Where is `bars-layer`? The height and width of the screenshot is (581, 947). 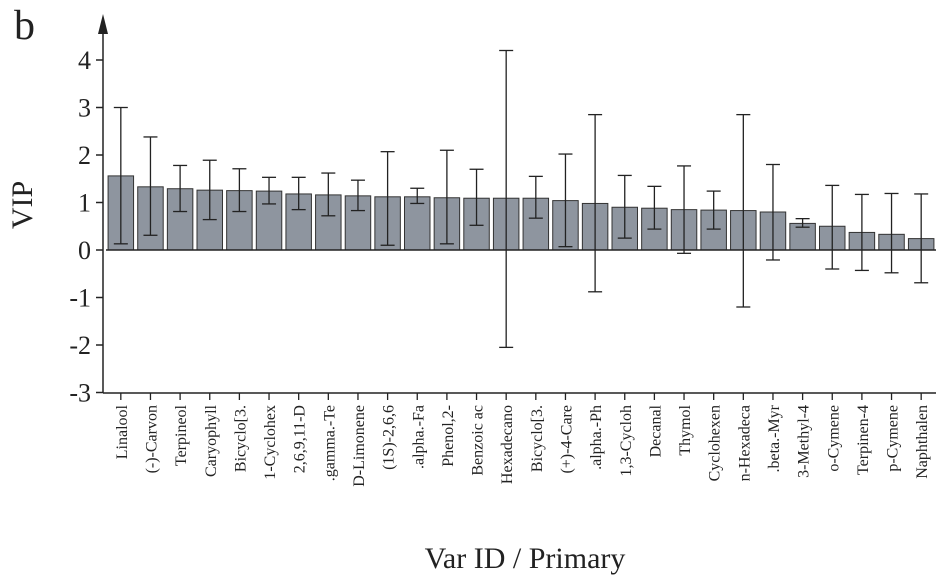
bars-layer is located at coordinates (521, 213).